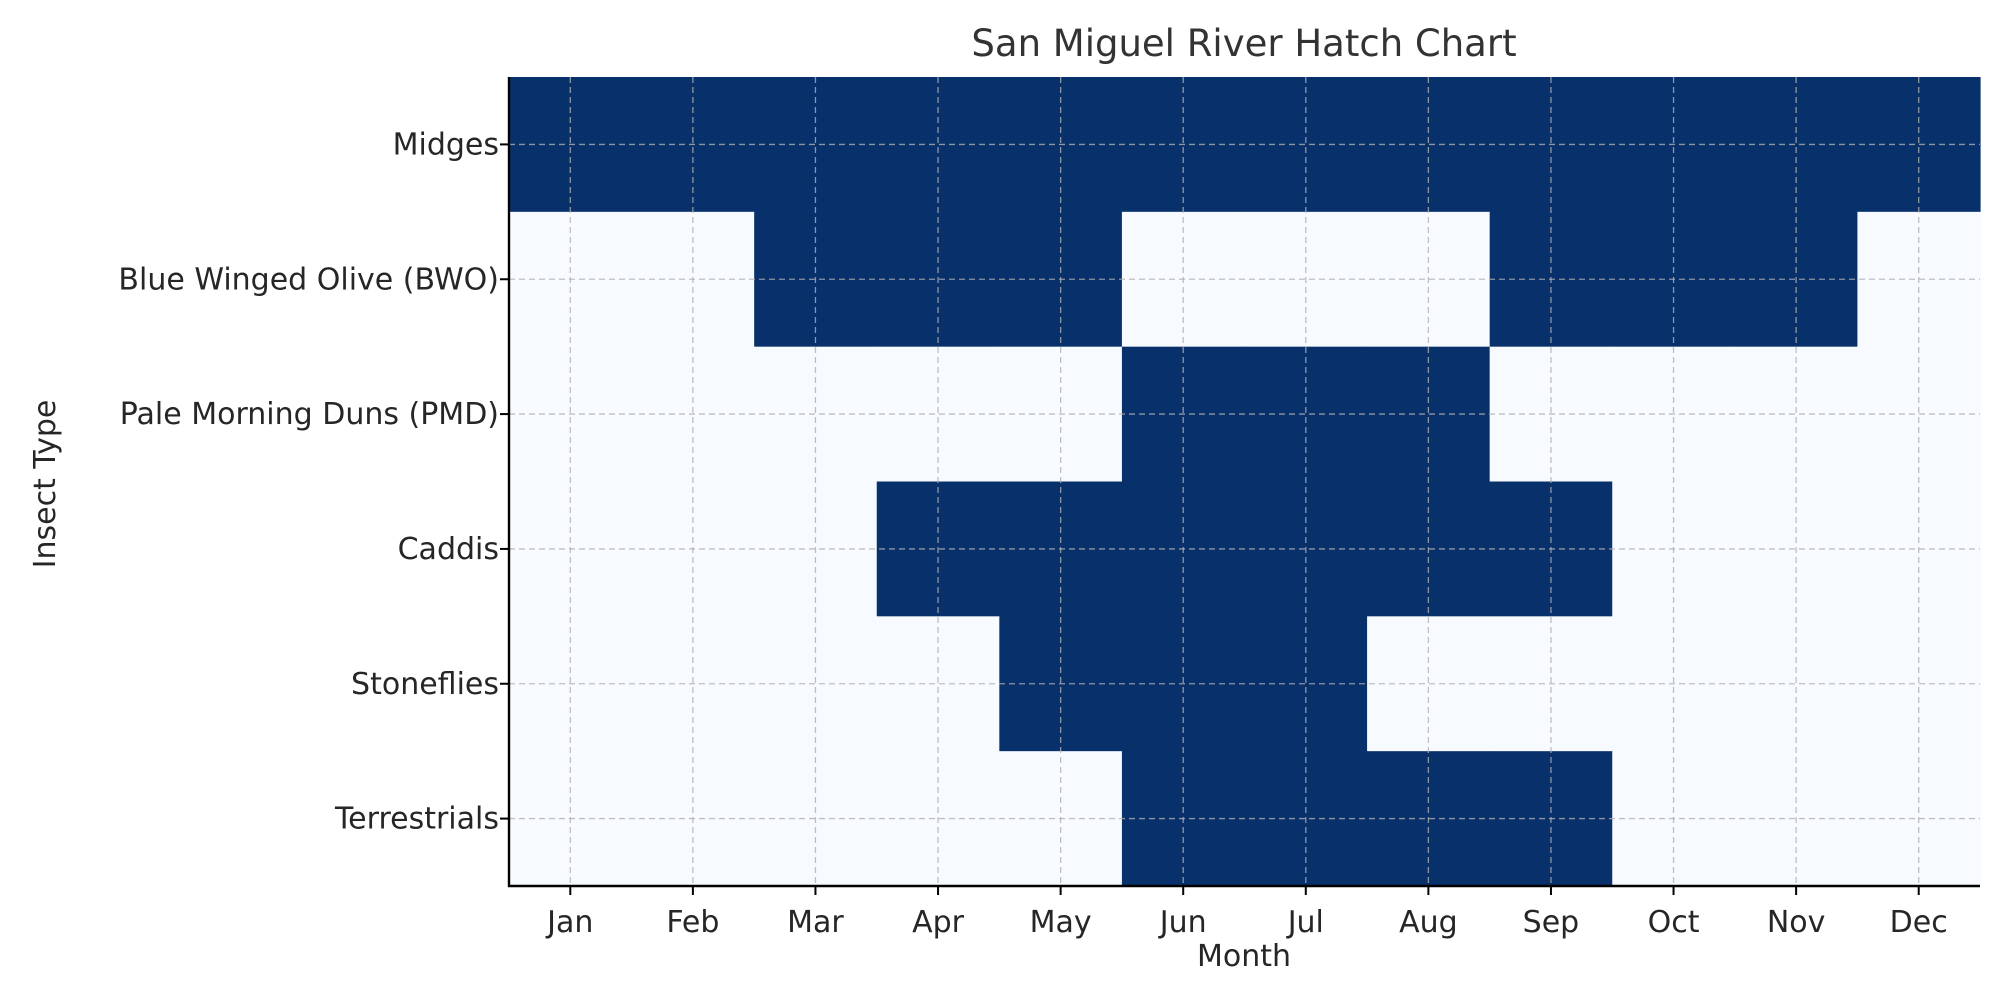  Describe the element at coordinates (45, 484) in the screenshot. I see `y-axis-label: Insect Type` at that location.